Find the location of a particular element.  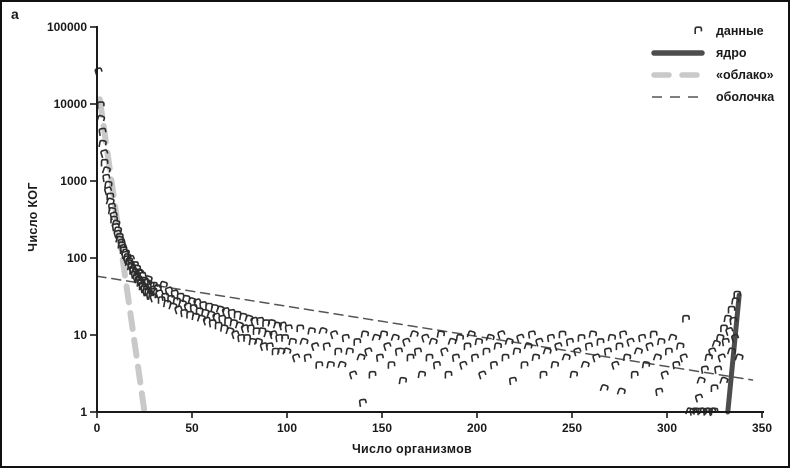

legend-item-shell: оболочка is located at coordinates (716, 97).